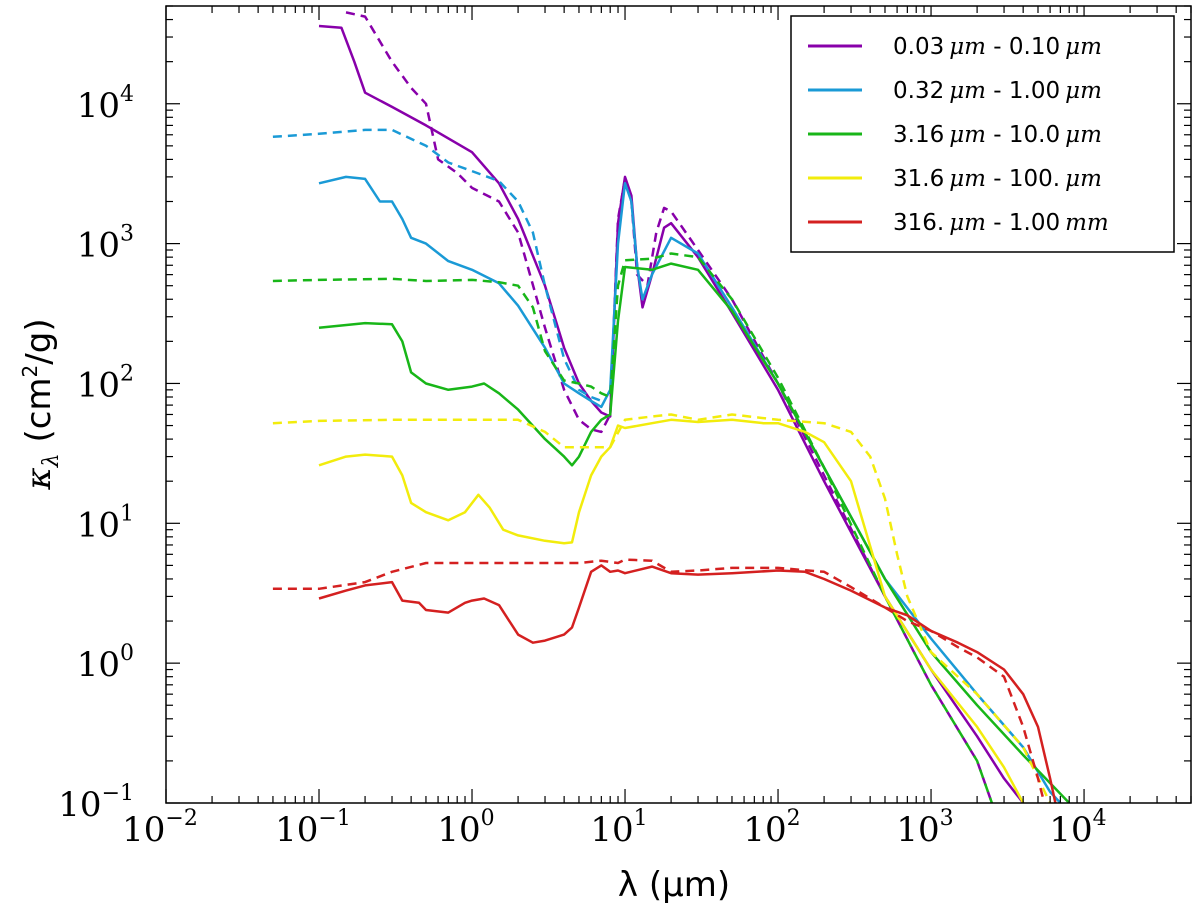 The image size is (1200, 904). What do you see at coordinates (39, 415) in the screenshot?
I see `y-axis-label-units: (cm` at bounding box center [39, 415].